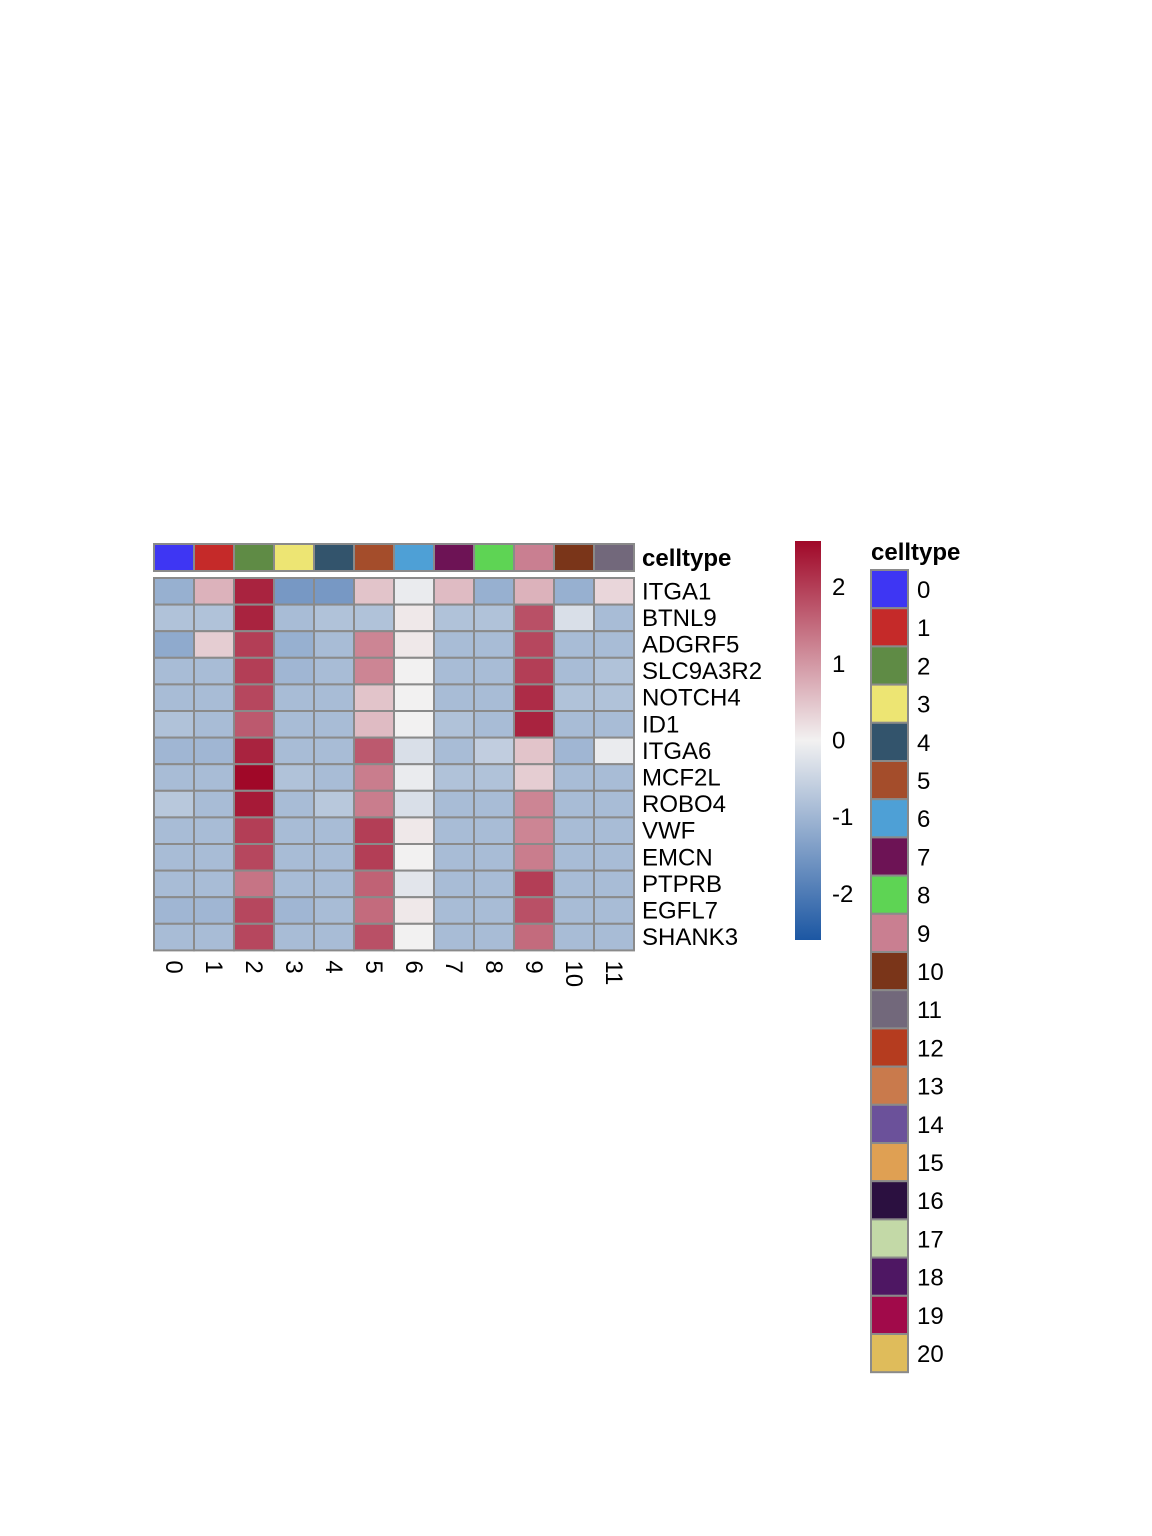 This screenshot has height=1536, width=1152. I want to click on legend-label: 17, so click(930, 1239).